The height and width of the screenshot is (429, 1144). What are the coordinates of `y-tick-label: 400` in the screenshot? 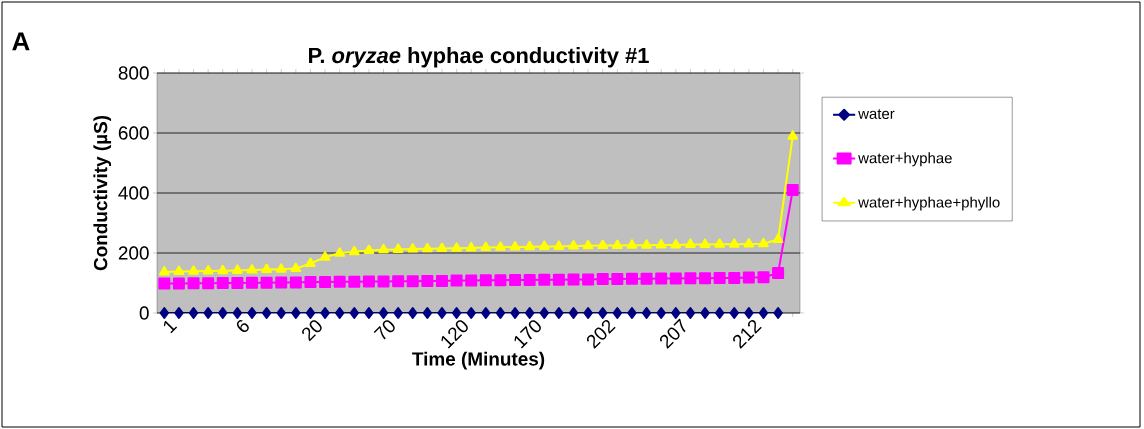 It's located at (133, 193).